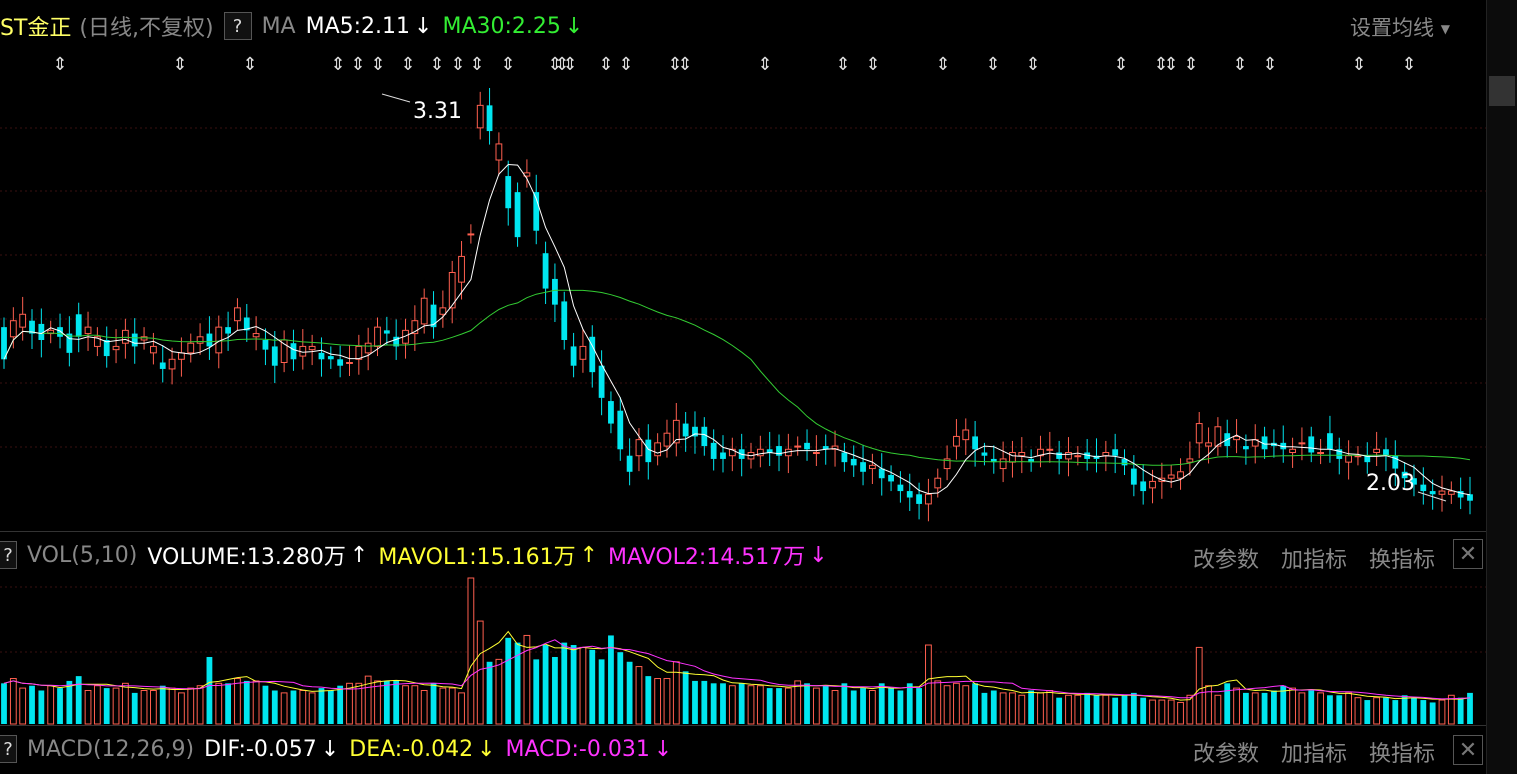 This screenshot has height=774, width=1517. Describe the element at coordinates (237, 26) in the screenshot. I see `help-button: ?` at that location.